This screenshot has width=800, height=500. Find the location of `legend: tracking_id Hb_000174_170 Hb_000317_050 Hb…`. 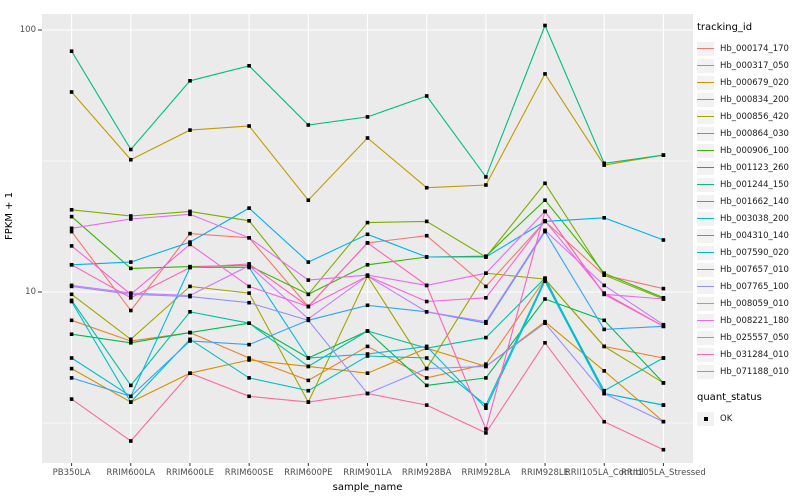

legend: tracking_id Hb_000174_170 Hb_000317_050 Hb… is located at coordinates (748, 224).